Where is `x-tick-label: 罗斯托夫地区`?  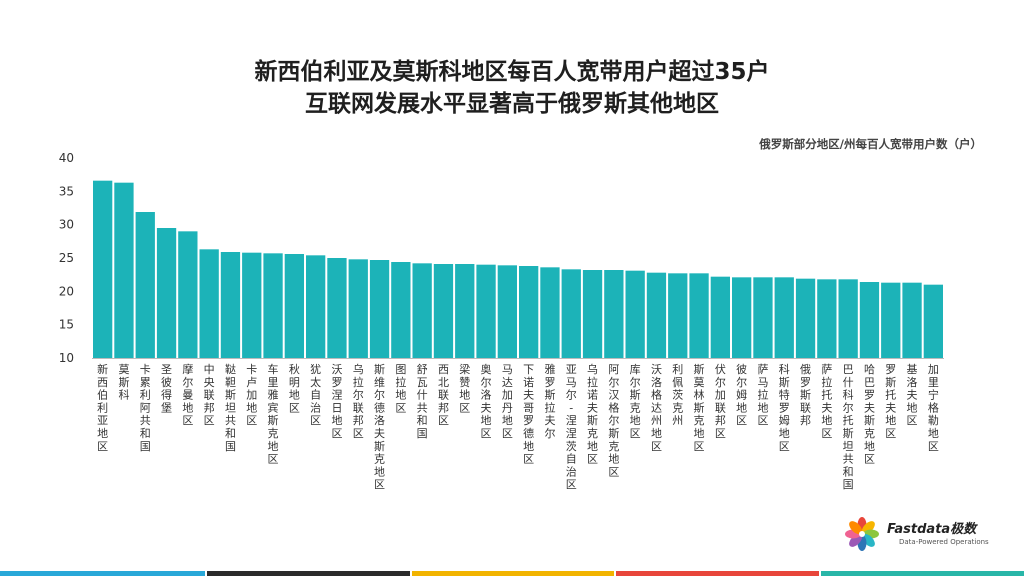
x-tick-label: 罗斯托夫地区 is located at coordinates (890, 401).